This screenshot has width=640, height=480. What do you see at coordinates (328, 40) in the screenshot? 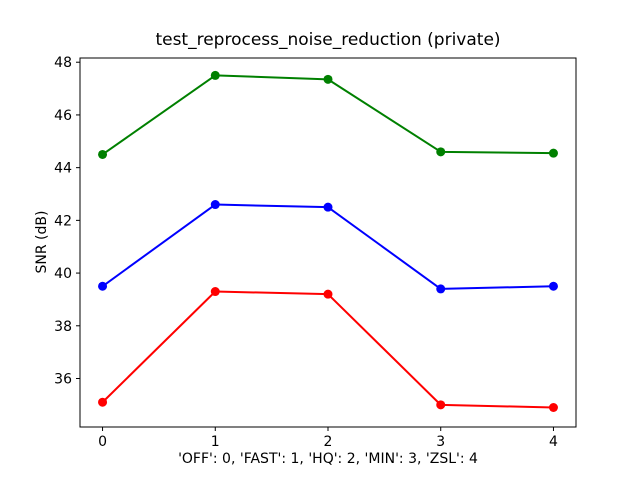
I see `chart-title: test_reprocess_noise_reduction (private)` at bounding box center [328, 40].